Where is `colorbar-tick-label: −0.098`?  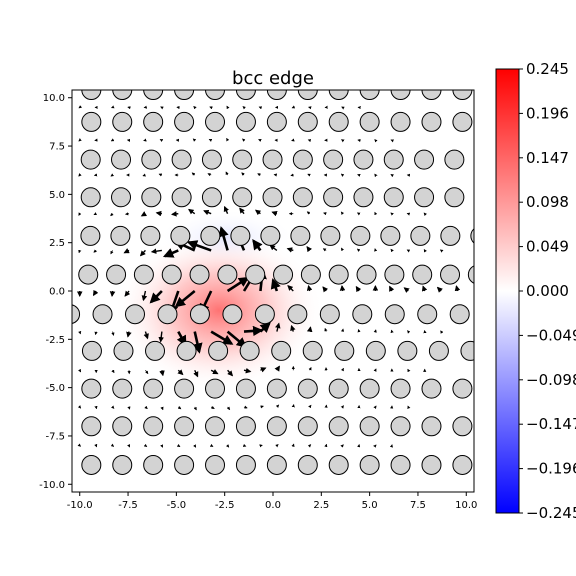
colorbar-tick-label: −0.098 is located at coordinates (551, 380).